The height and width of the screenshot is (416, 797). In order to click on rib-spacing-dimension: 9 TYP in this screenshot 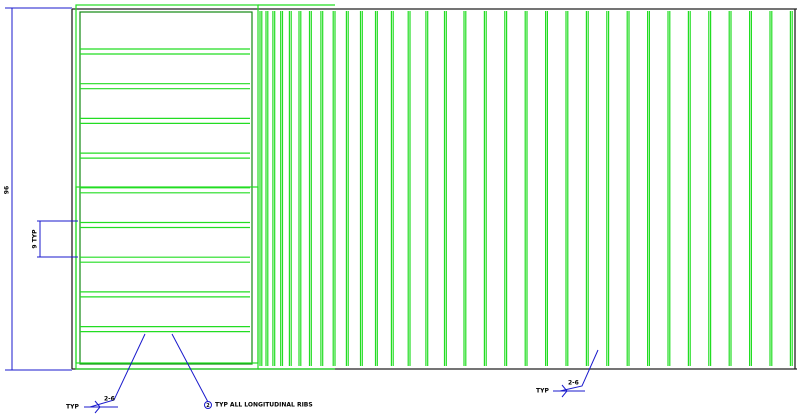, I will do `click(55, 239)`.